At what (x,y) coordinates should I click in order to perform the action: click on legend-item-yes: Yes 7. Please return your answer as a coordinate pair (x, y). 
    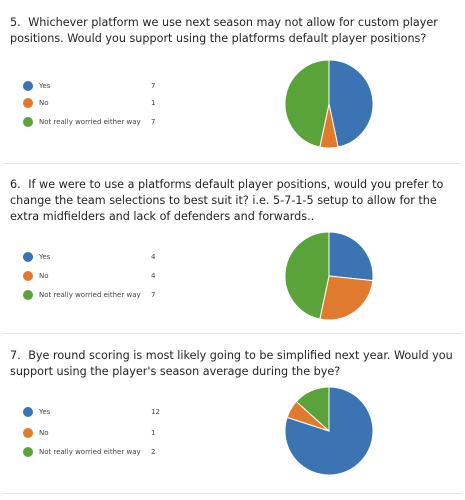
    Looking at the image, I should click on (123, 86).